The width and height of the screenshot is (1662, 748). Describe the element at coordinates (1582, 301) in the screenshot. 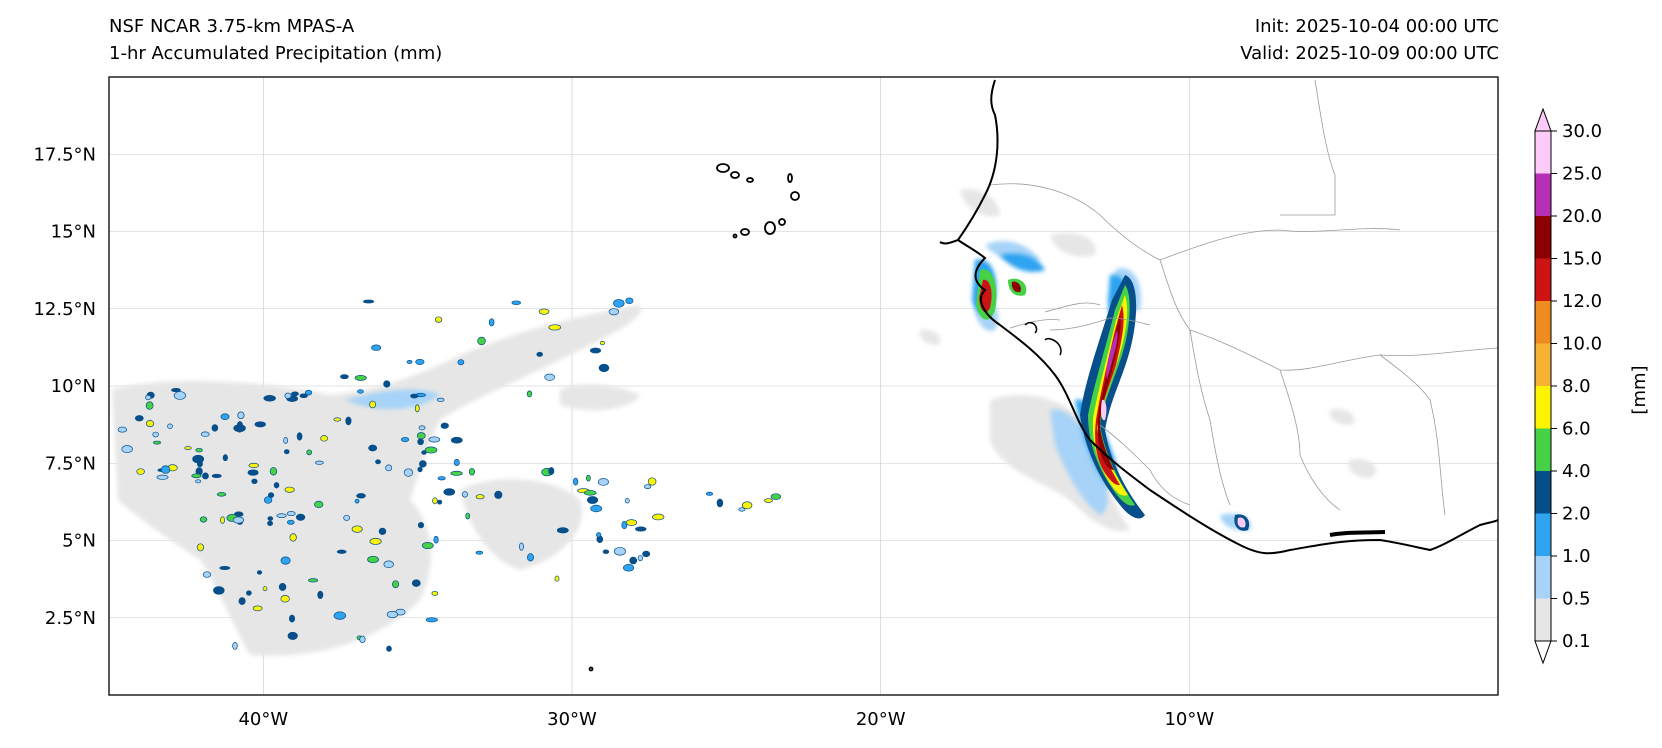

I see `colorbar-level-label: 12.0` at that location.